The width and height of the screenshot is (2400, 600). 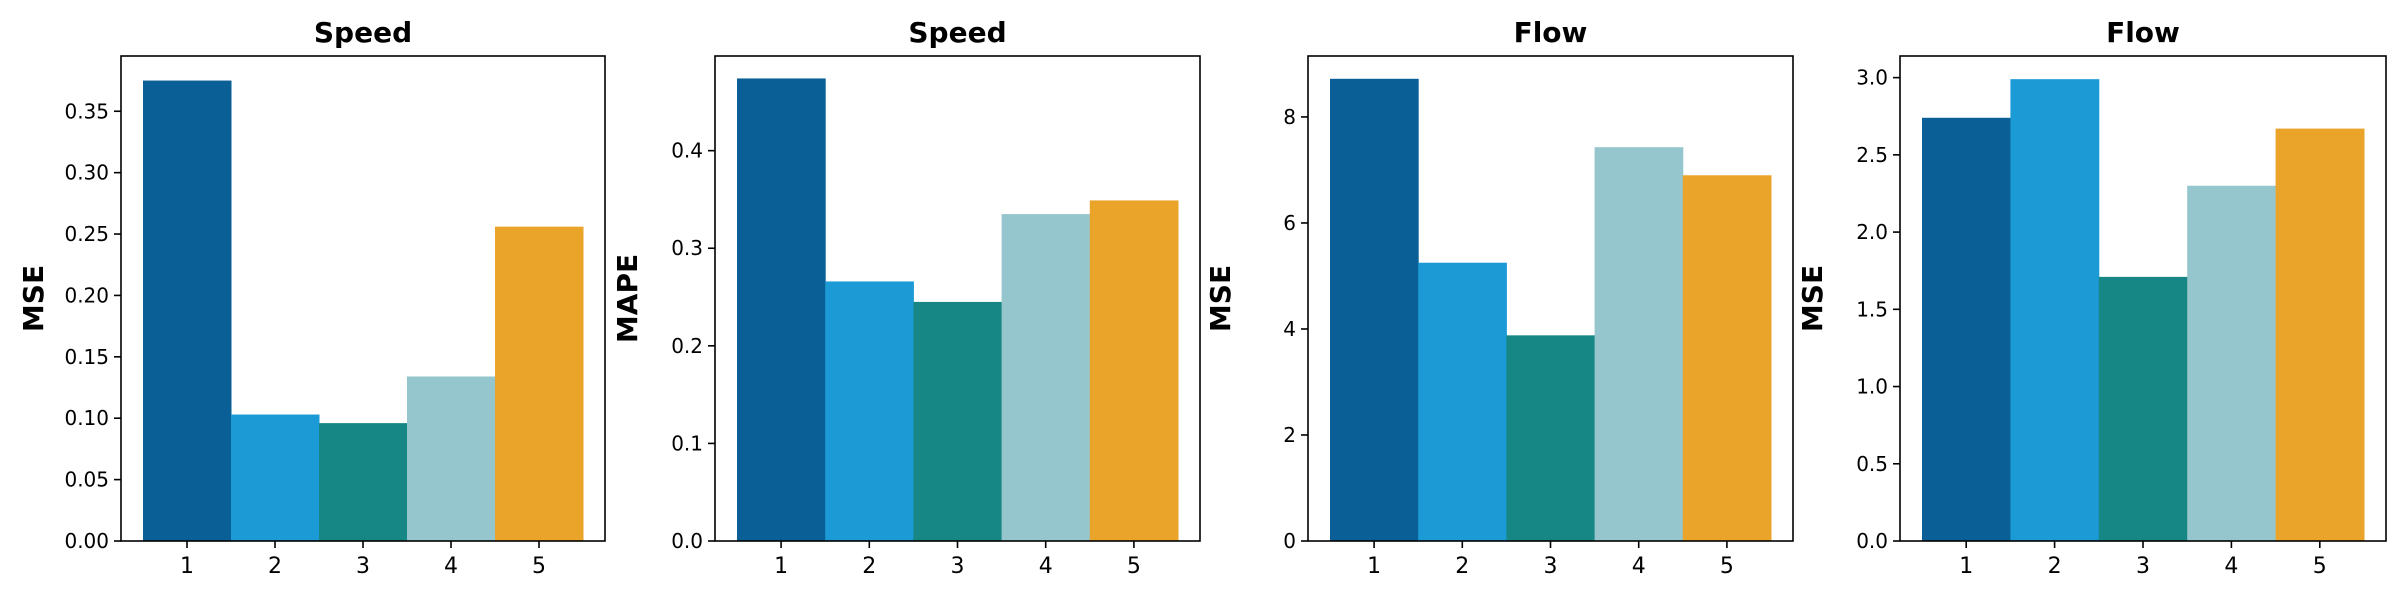 What do you see at coordinates (86, 295) in the screenshot?
I see `y-tick-label: 0.20` at bounding box center [86, 295].